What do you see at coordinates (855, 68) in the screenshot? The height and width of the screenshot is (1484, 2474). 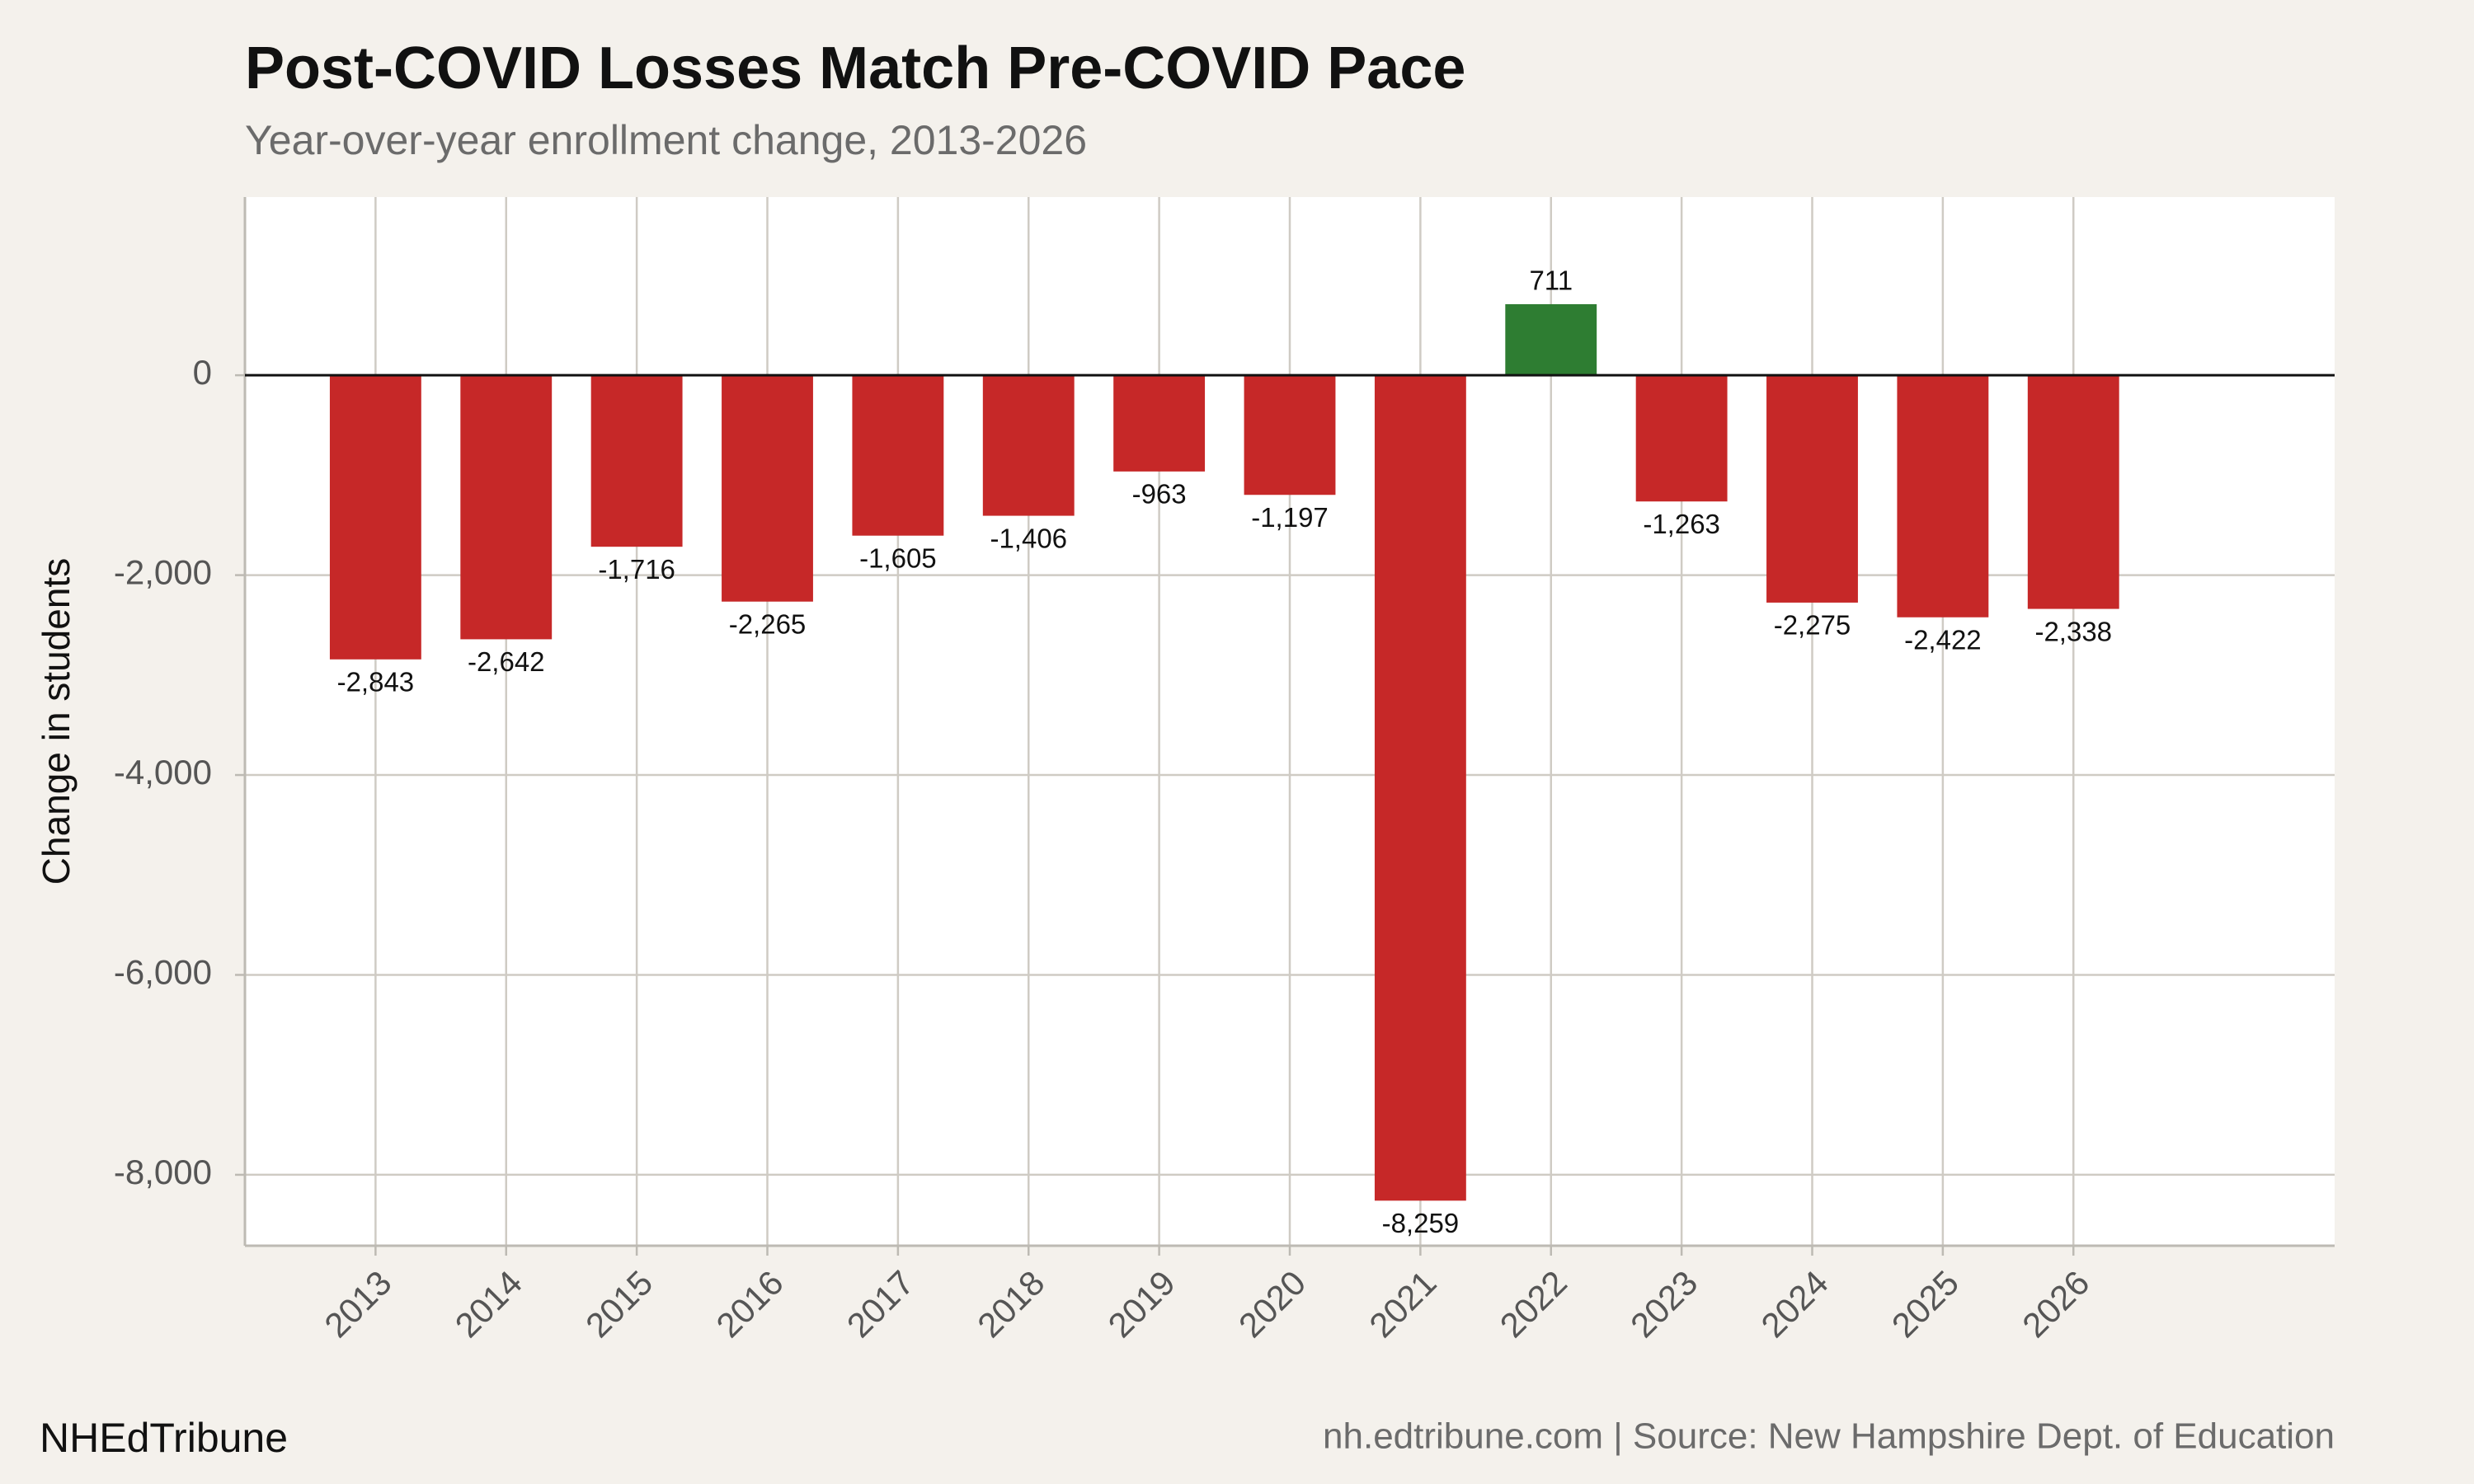 I see `chart-title: Post-COVID Losses Match Pre-COVID Pace` at bounding box center [855, 68].